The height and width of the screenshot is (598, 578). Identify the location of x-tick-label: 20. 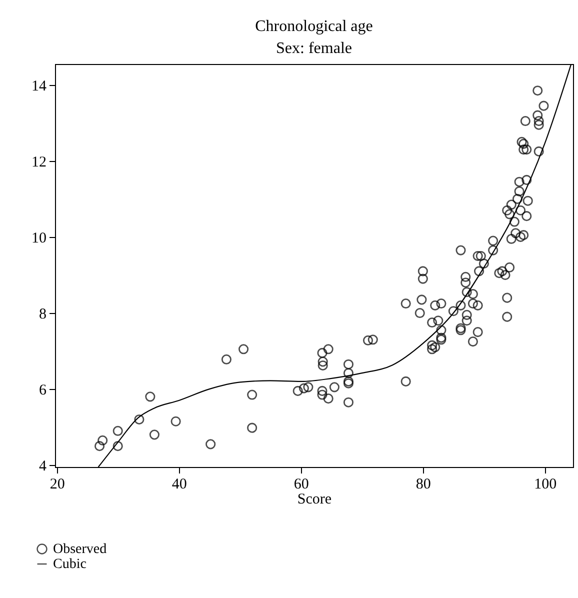
(57, 484).